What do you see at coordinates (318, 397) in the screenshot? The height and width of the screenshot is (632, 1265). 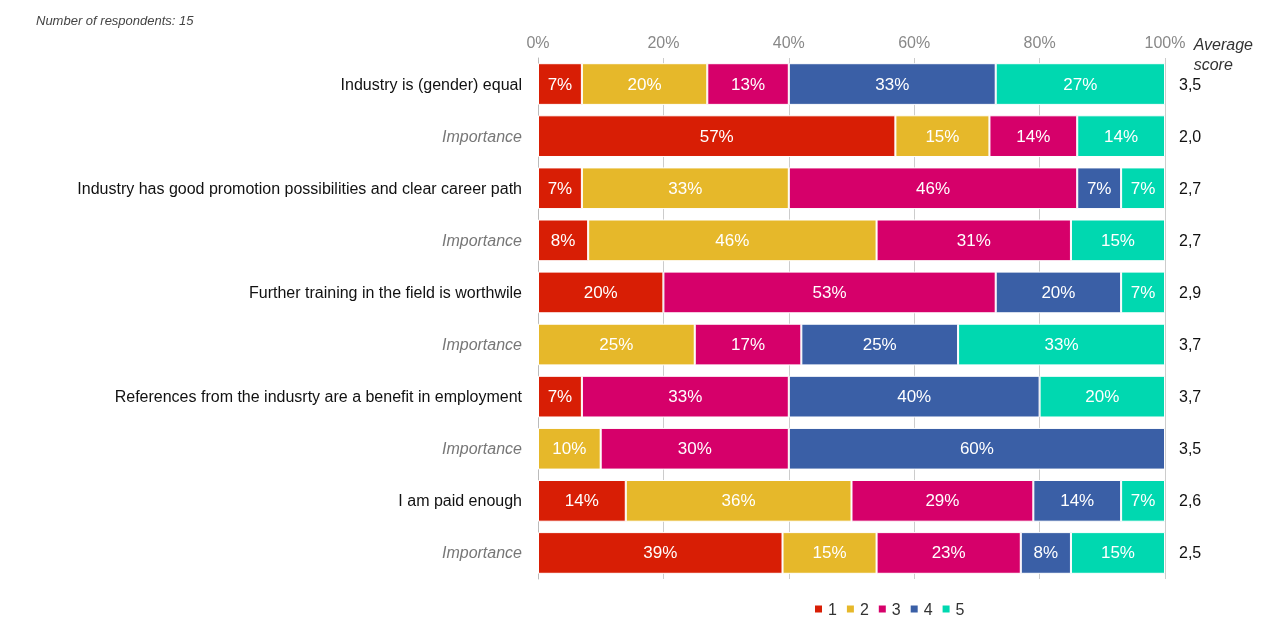 I see `y-tick-label: References from the indusrty are a benefit in employment` at bounding box center [318, 397].